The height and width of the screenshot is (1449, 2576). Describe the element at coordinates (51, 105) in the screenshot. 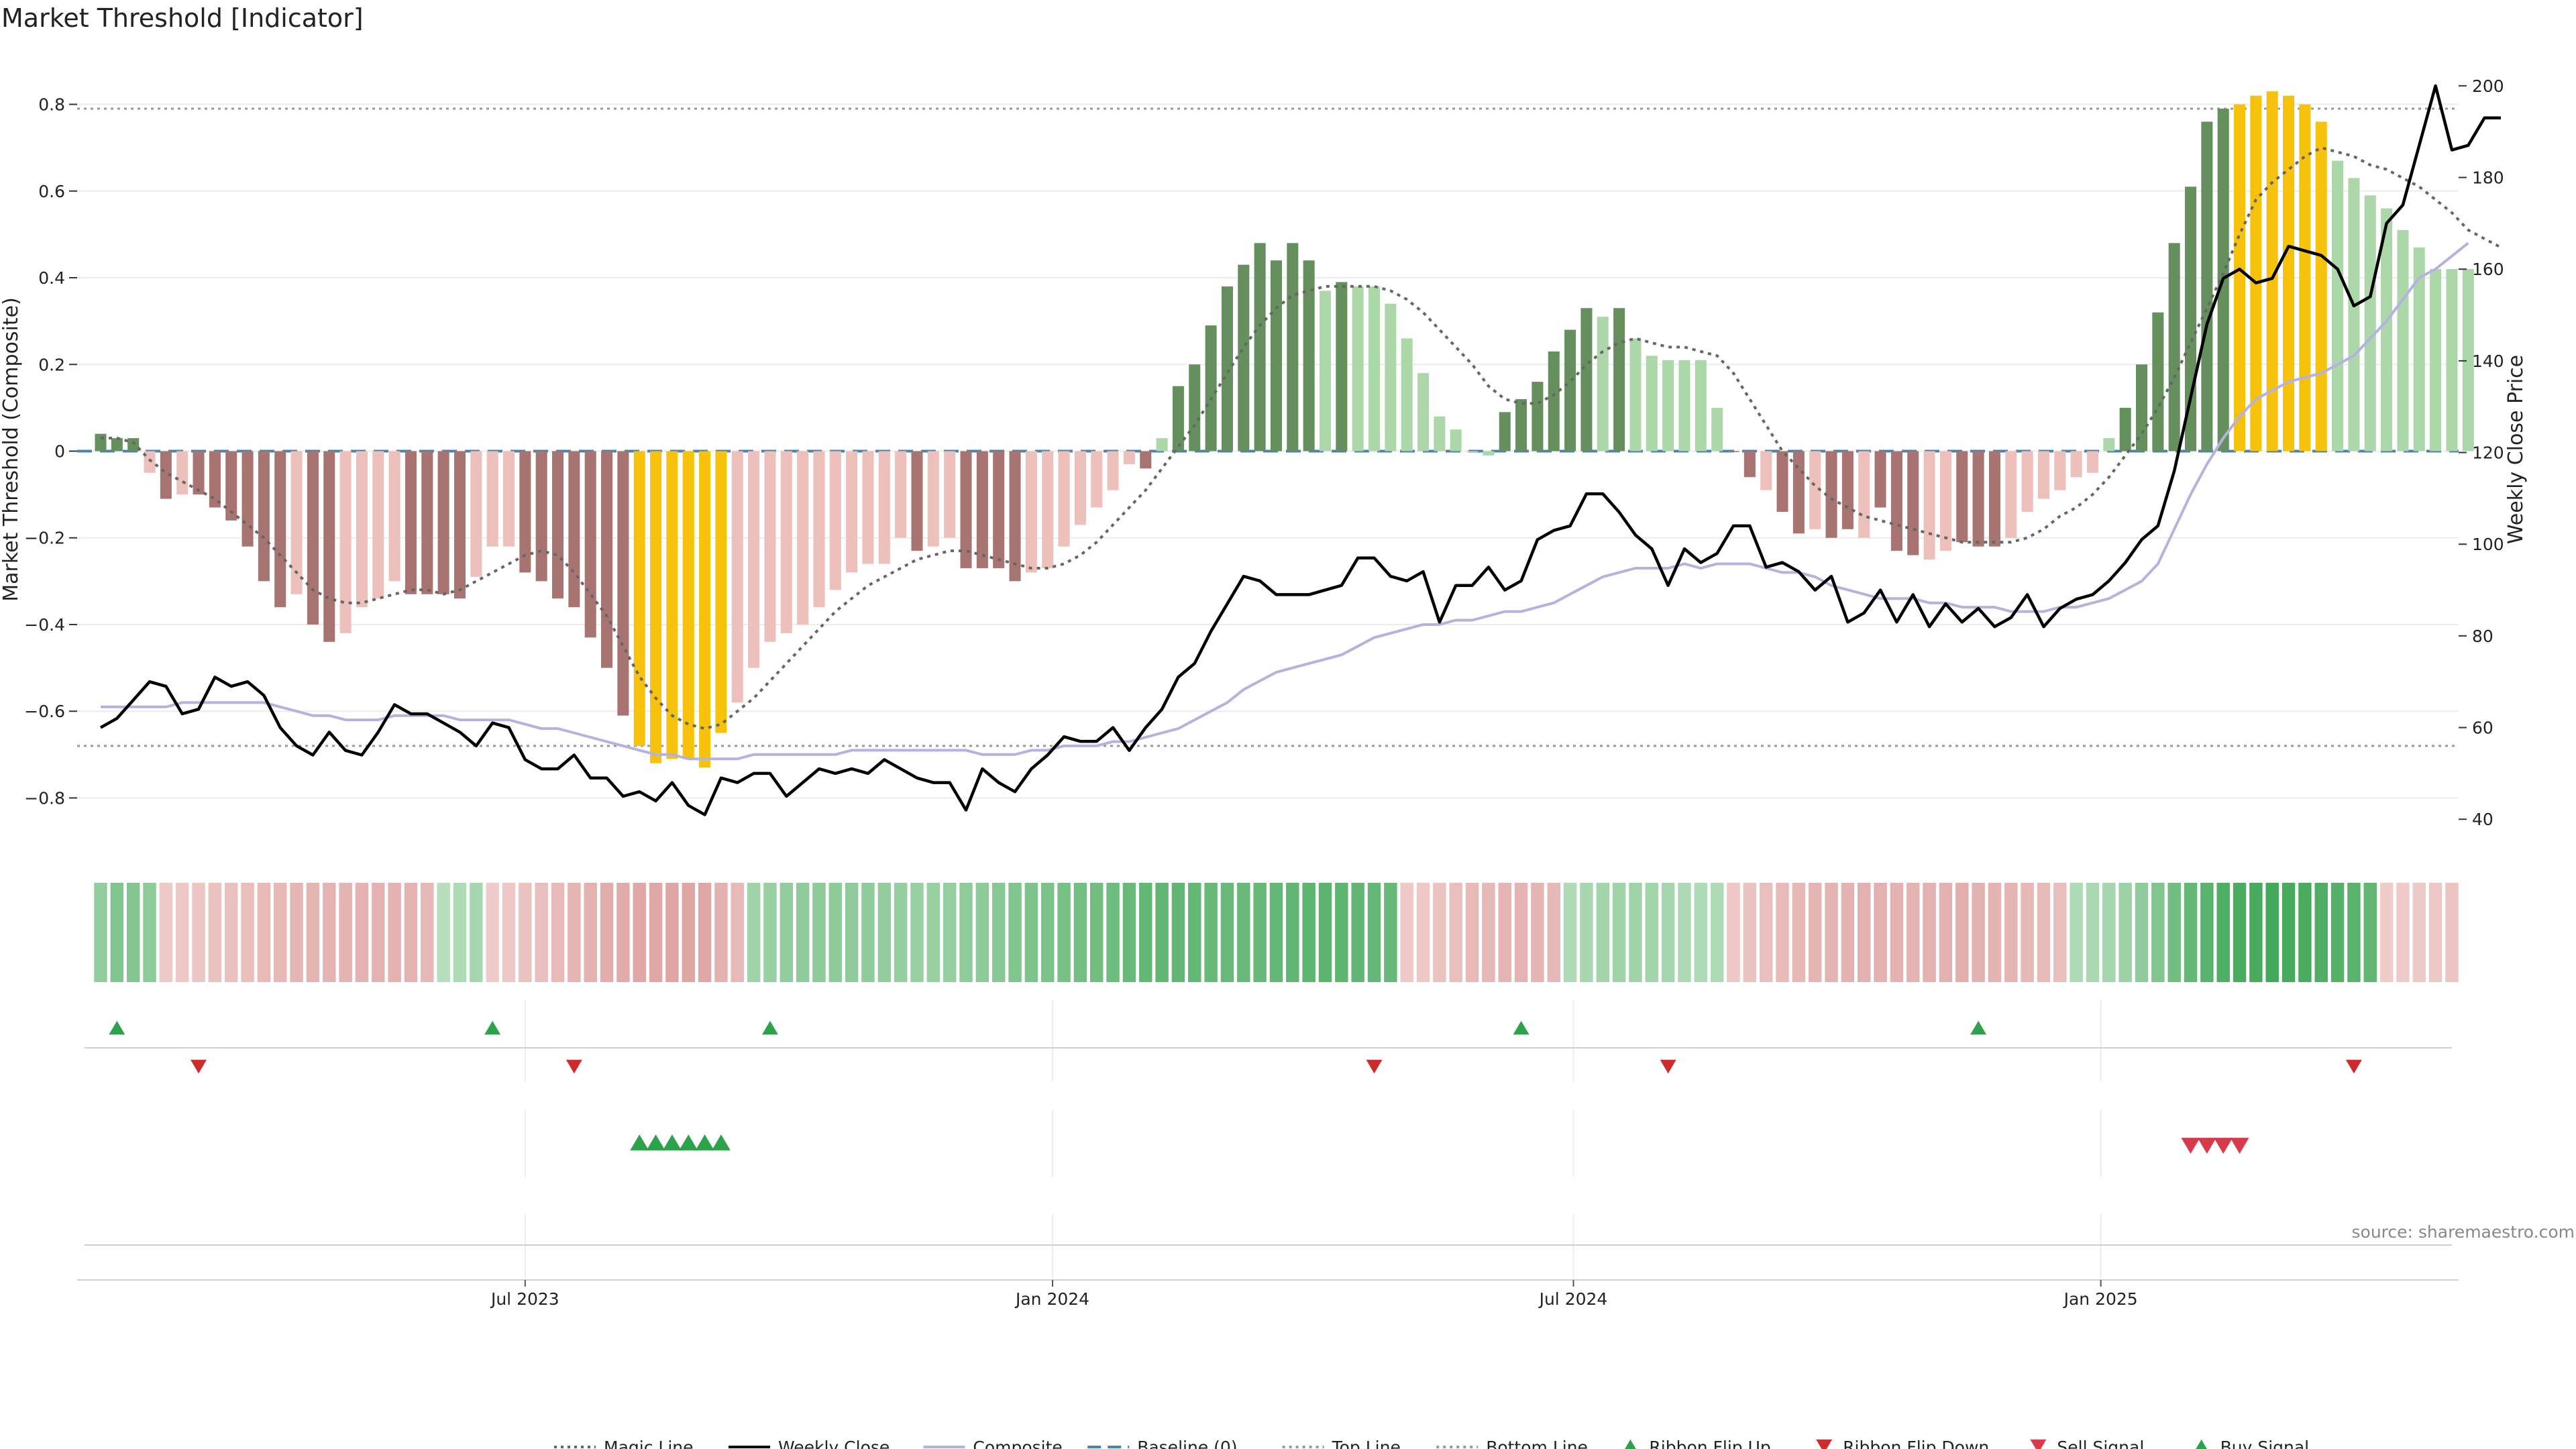

I see `y-tick-label: 0.8` at that location.